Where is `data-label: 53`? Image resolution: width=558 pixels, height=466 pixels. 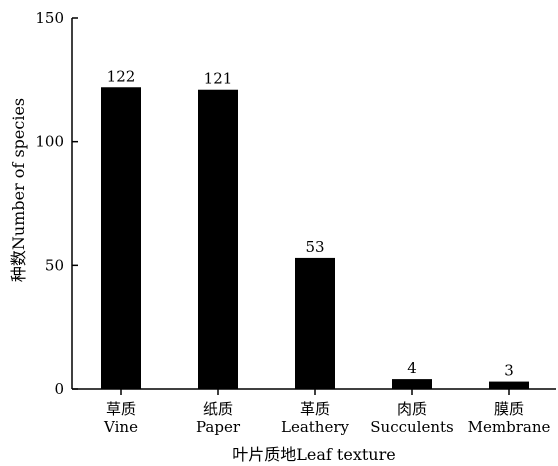
data-label: 53 is located at coordinates (314, 247).